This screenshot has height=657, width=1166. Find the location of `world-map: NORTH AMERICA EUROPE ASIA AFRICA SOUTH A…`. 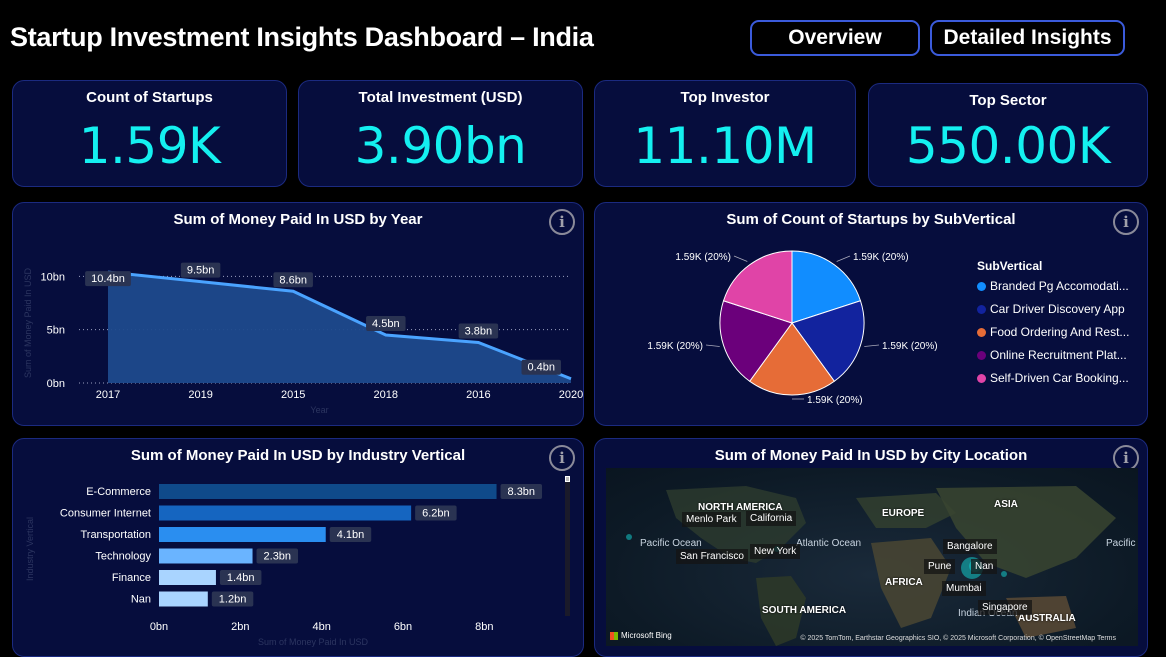

world-map: NORTH AMERICA EUROPE ASIA AFRICA SOUTH A… is located at coordinates (872, 557).